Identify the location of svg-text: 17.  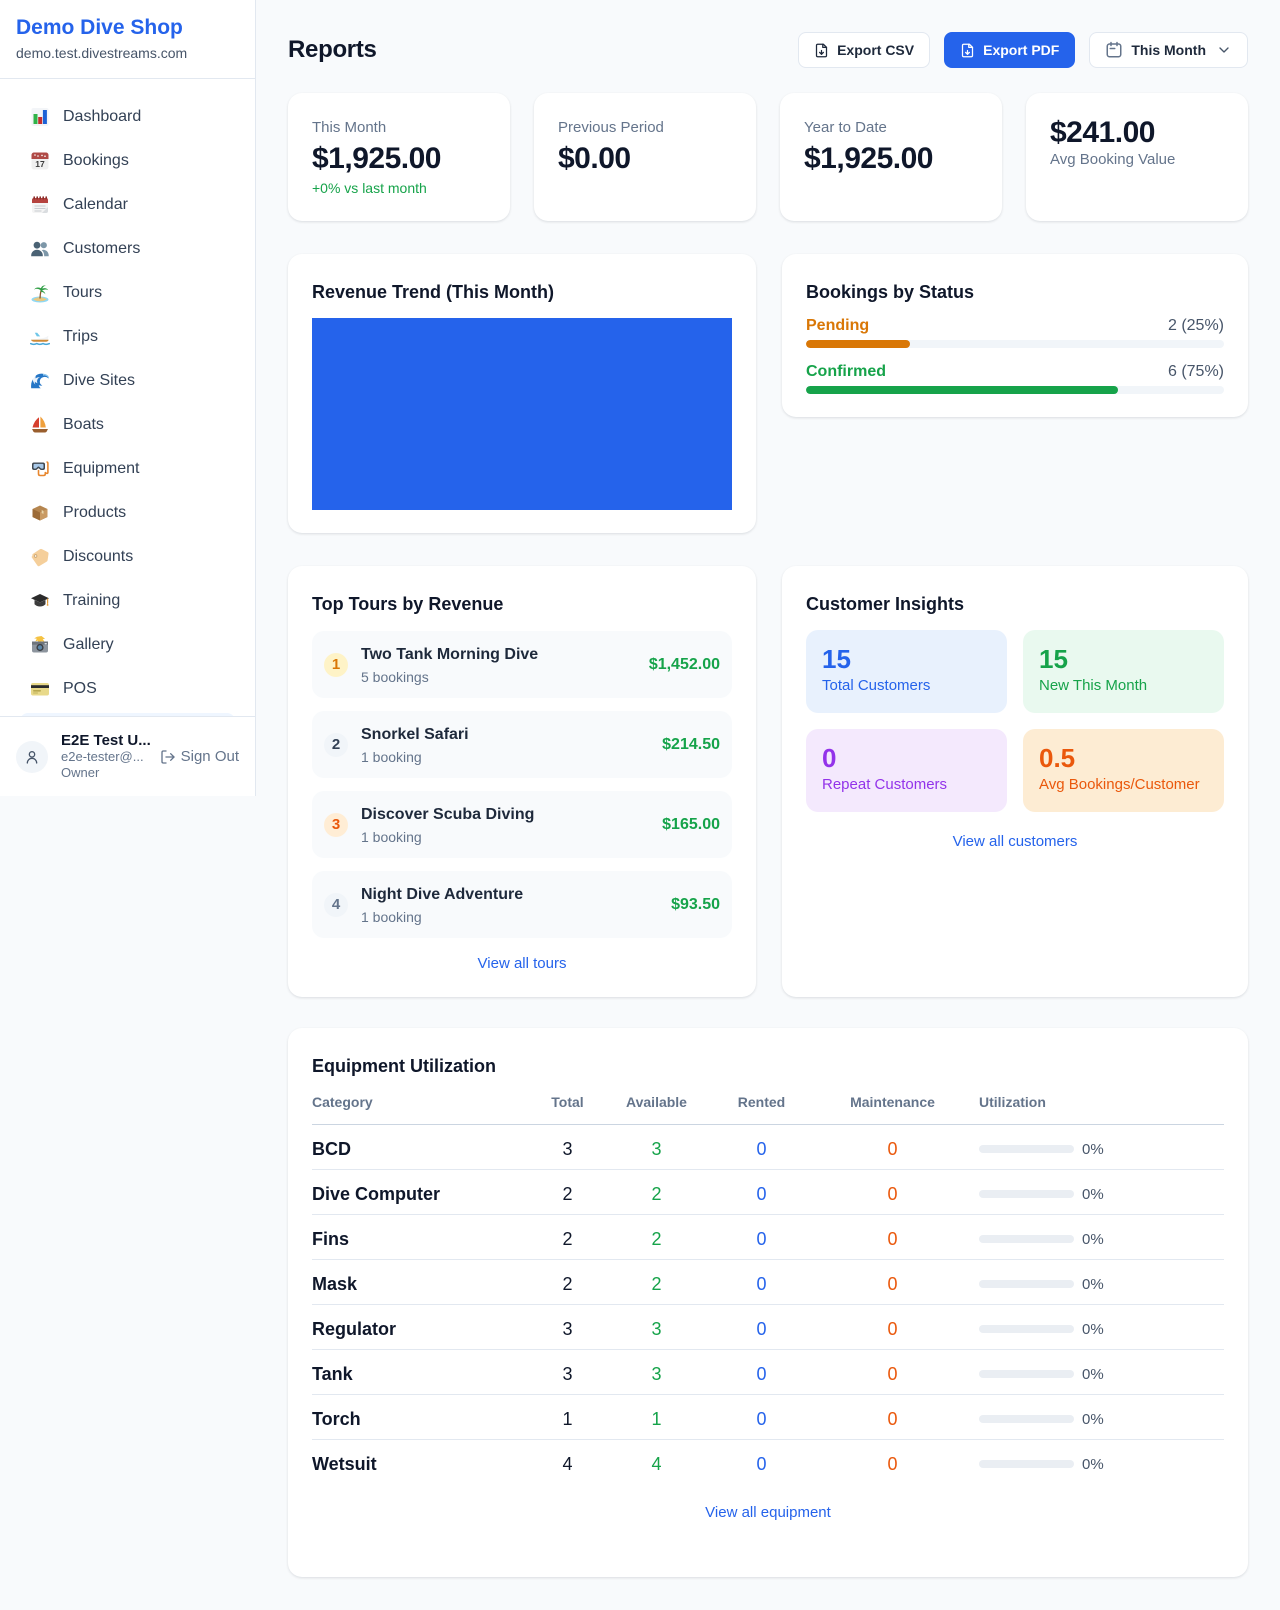
(40, 164).